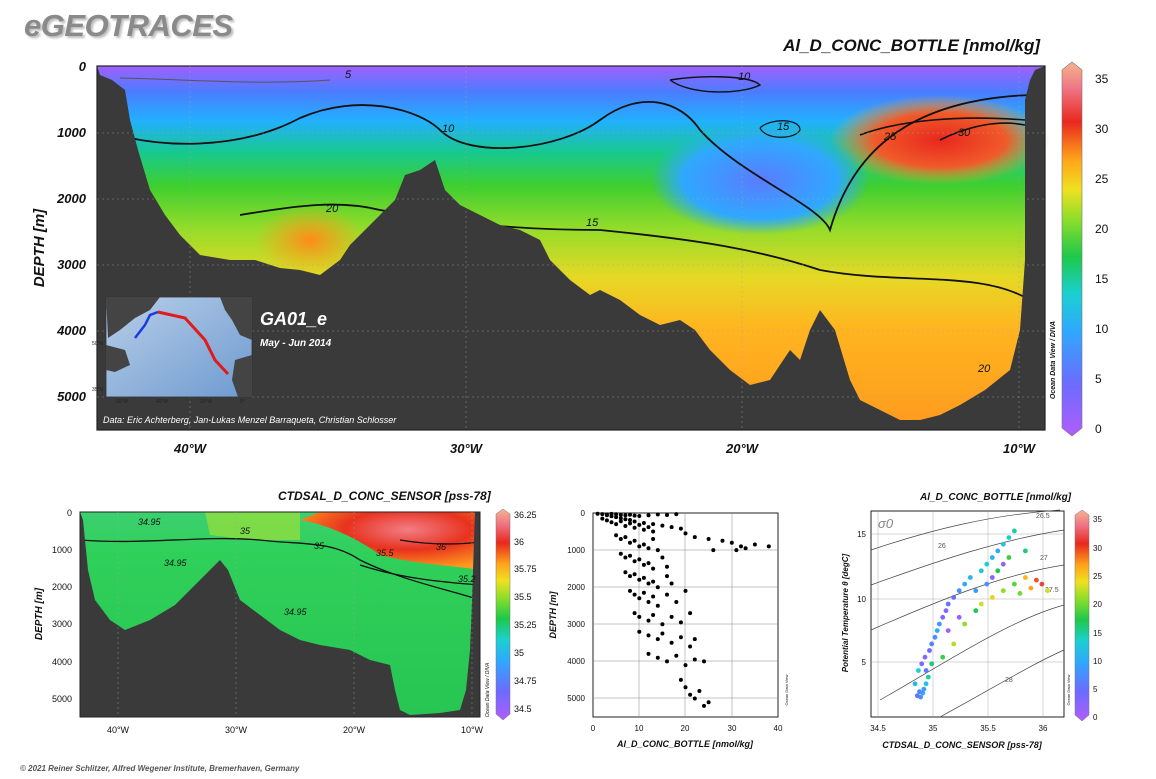  I want to click on profile-x-ticks: 0 10 20 30 40, so click(687, 728).